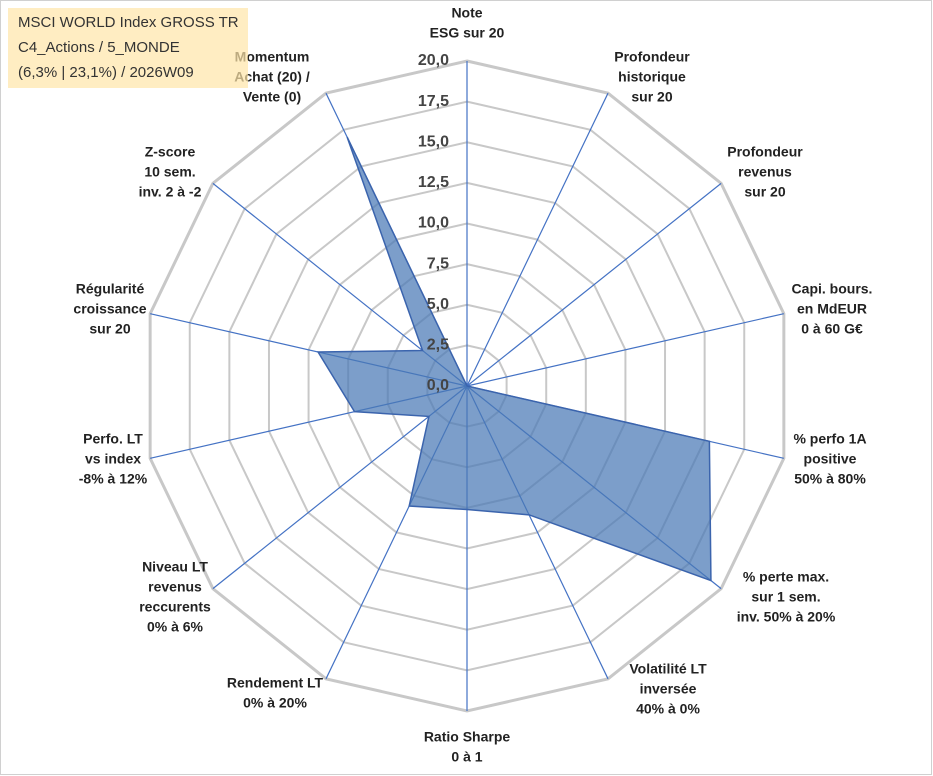 This screenshot has width=933, height=776. What do you see at coordinates (433, 223) in the screenshot?
I see `tick-label: 10,0` at bounding box center [433, 223].